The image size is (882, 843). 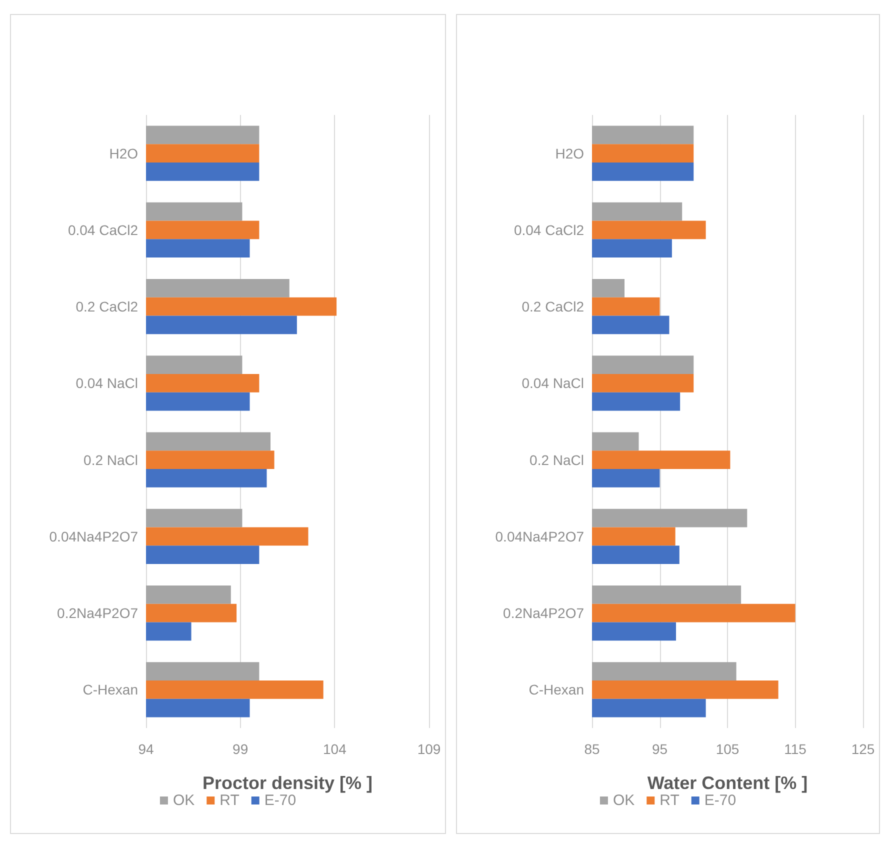 What do you see at coordinates (727, 783) in the screenshot?
I see `x-axis-title: Water Content [% ]` at bounding box center [727, 783].